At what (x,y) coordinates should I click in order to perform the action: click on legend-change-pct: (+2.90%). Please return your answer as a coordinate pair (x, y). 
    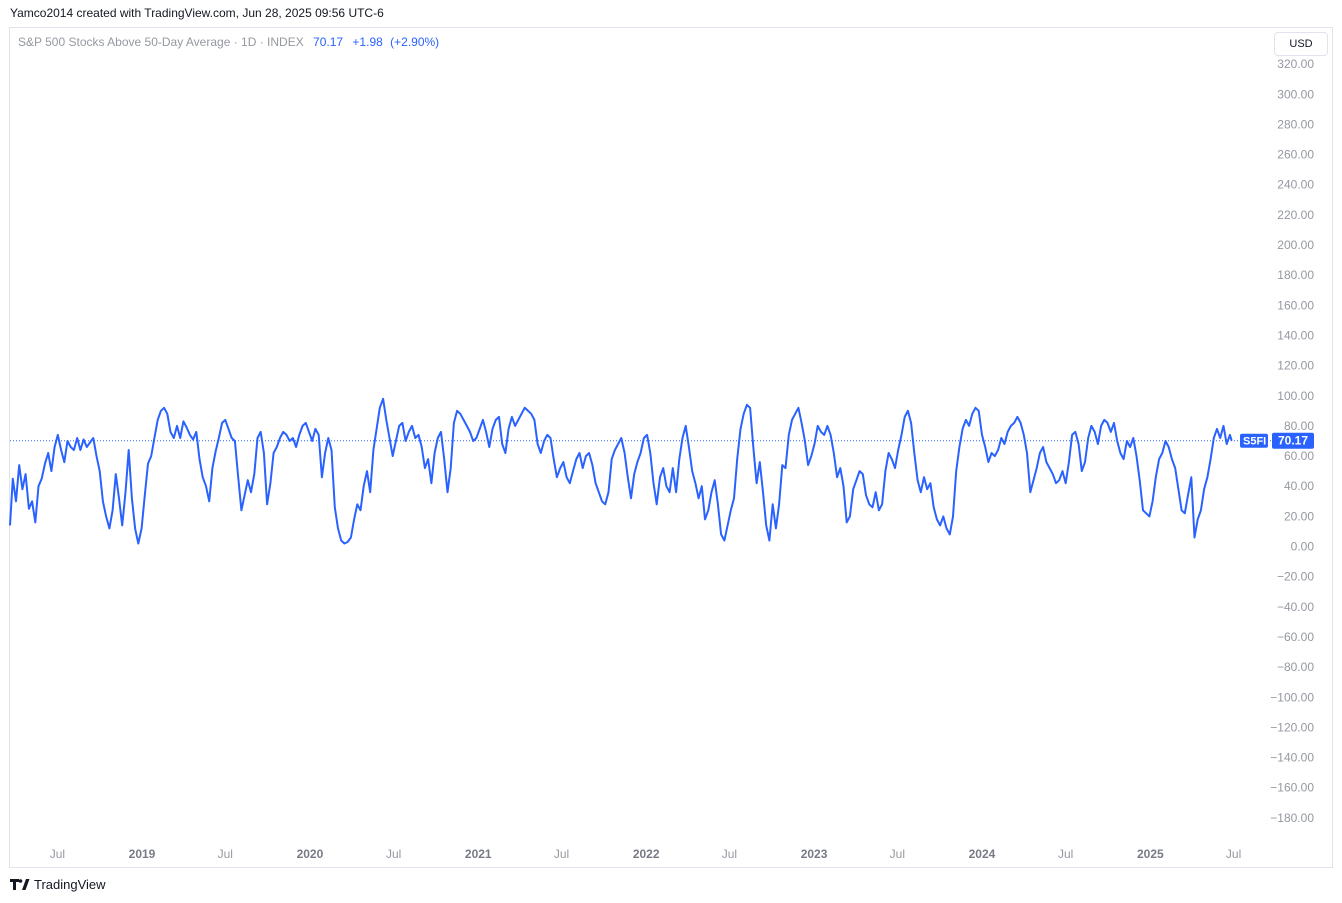
    Looking at the image, I should click on (415, 42).